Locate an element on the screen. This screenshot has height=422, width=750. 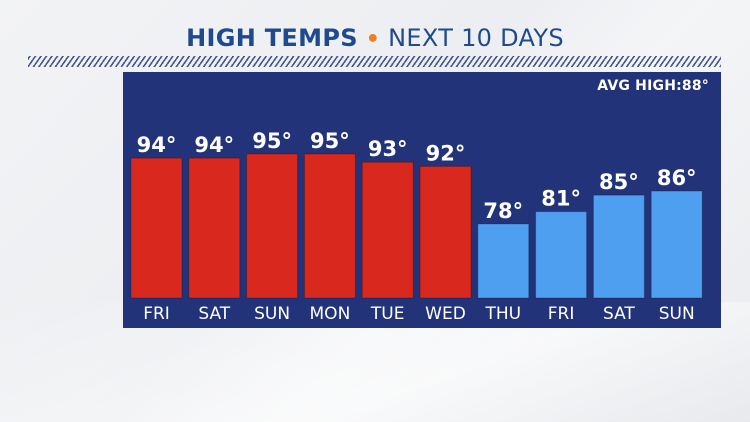
day-label-4: MON is located at coordinates (330, 314).